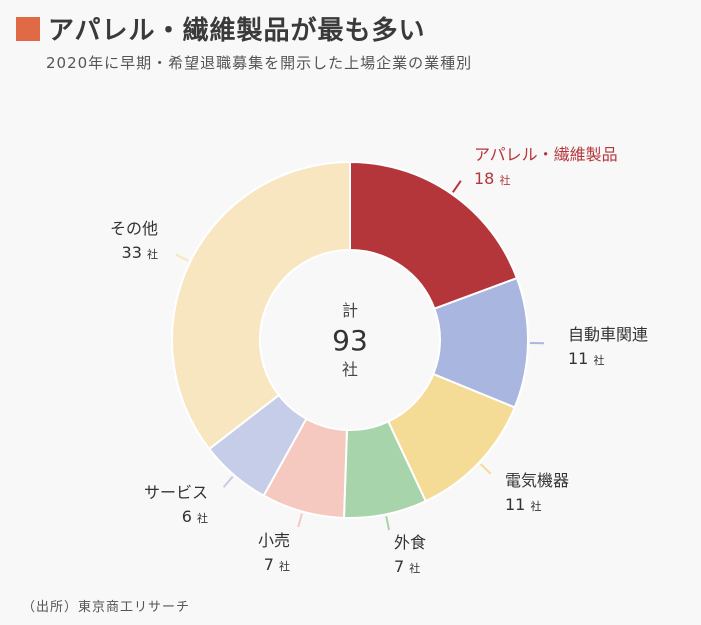  What do you see at coordinates (228, 481) in the screenshot?
I see `leader-line-service` at bounding box center [228, 481].